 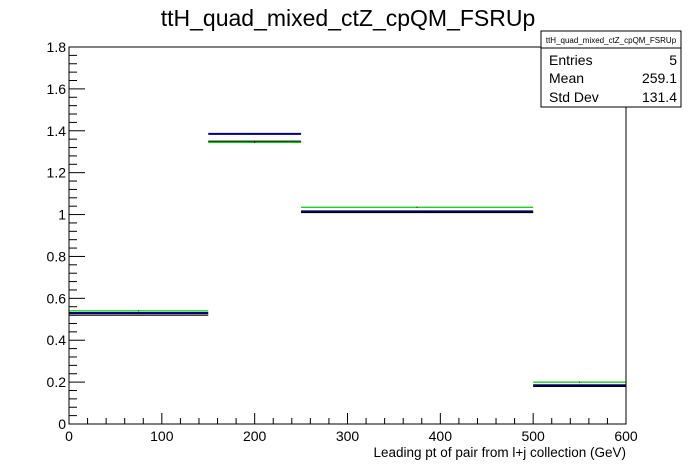 I want to click on x-tick-label: 500, so click(x=533, y=436).